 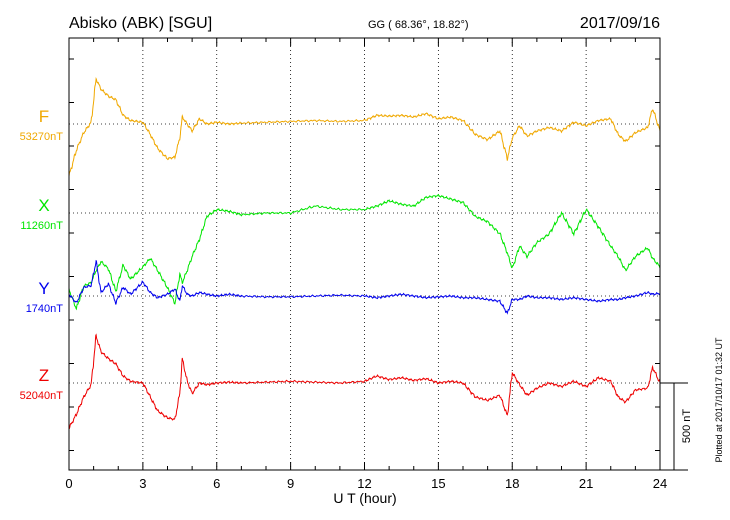 I want to click on plot-timestamp: Plotted at 2017/10/17 01:32 UT, so click(x=719, y=400).